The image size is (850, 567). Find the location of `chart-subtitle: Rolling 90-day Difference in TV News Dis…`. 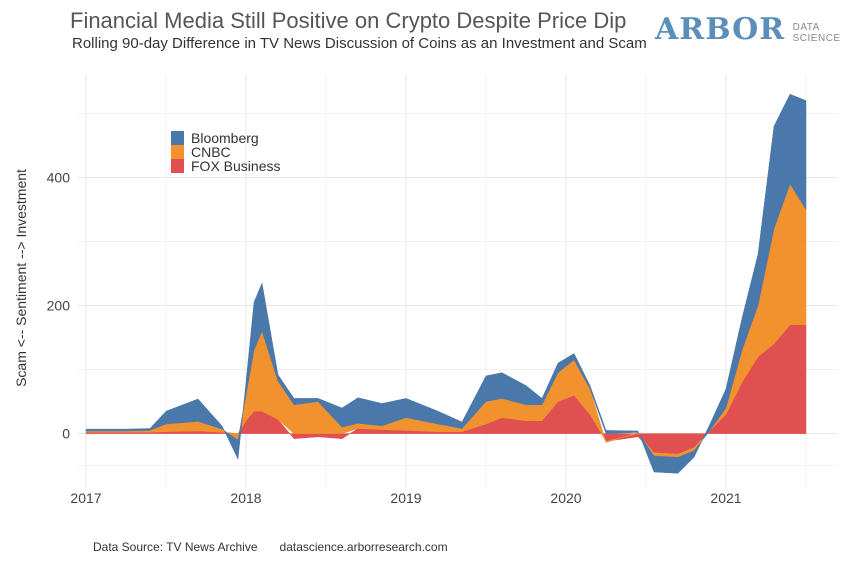

chart-subtitle: Rolling 90-day Difference in TV News Dis… is located at coordinates (359, 43).